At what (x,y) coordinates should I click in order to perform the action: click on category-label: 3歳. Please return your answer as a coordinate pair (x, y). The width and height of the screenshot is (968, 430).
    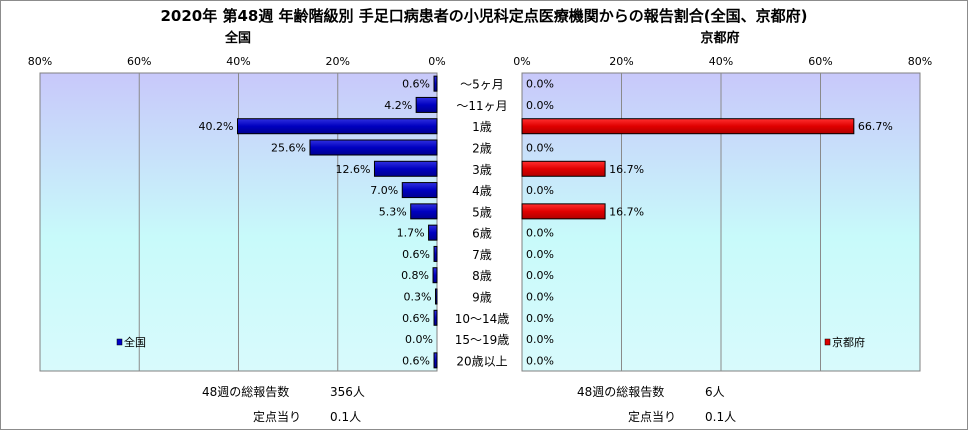
    Looking at the image, I should click on (482, 170).